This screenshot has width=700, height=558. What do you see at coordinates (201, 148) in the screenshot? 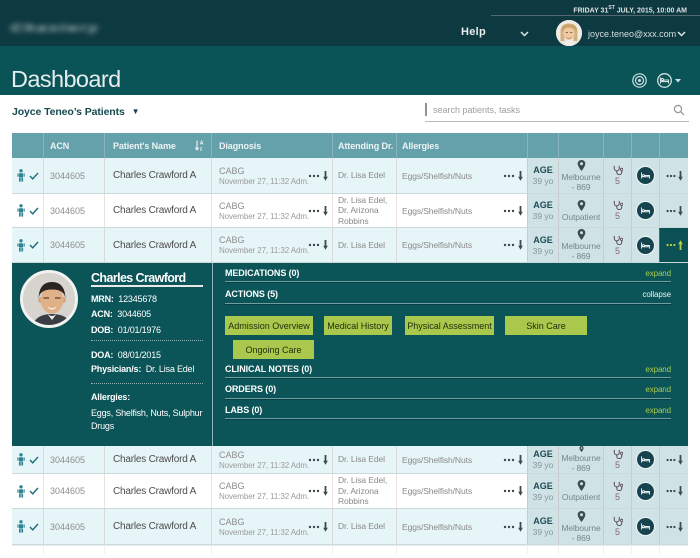
I see `svg-text: z` at bounding box center [201, 148].